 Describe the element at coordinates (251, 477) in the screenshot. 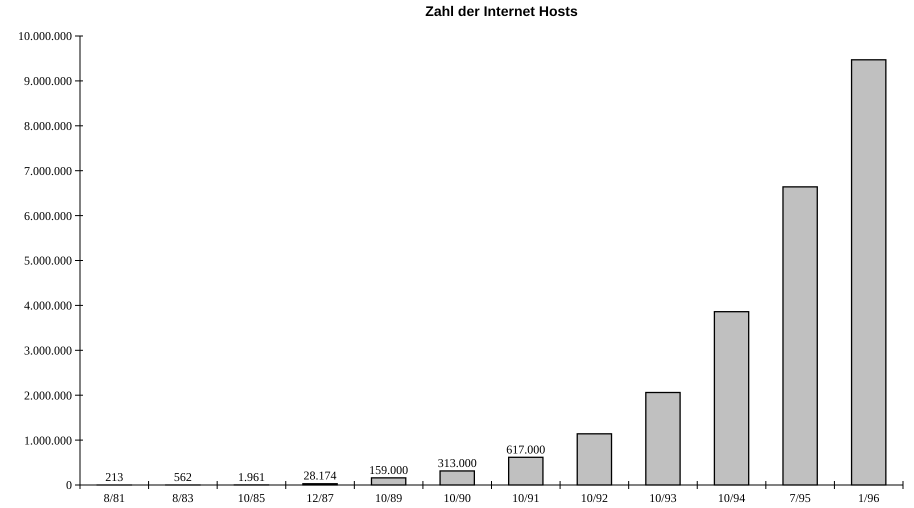

I see `data-label: 1.961` at that location.